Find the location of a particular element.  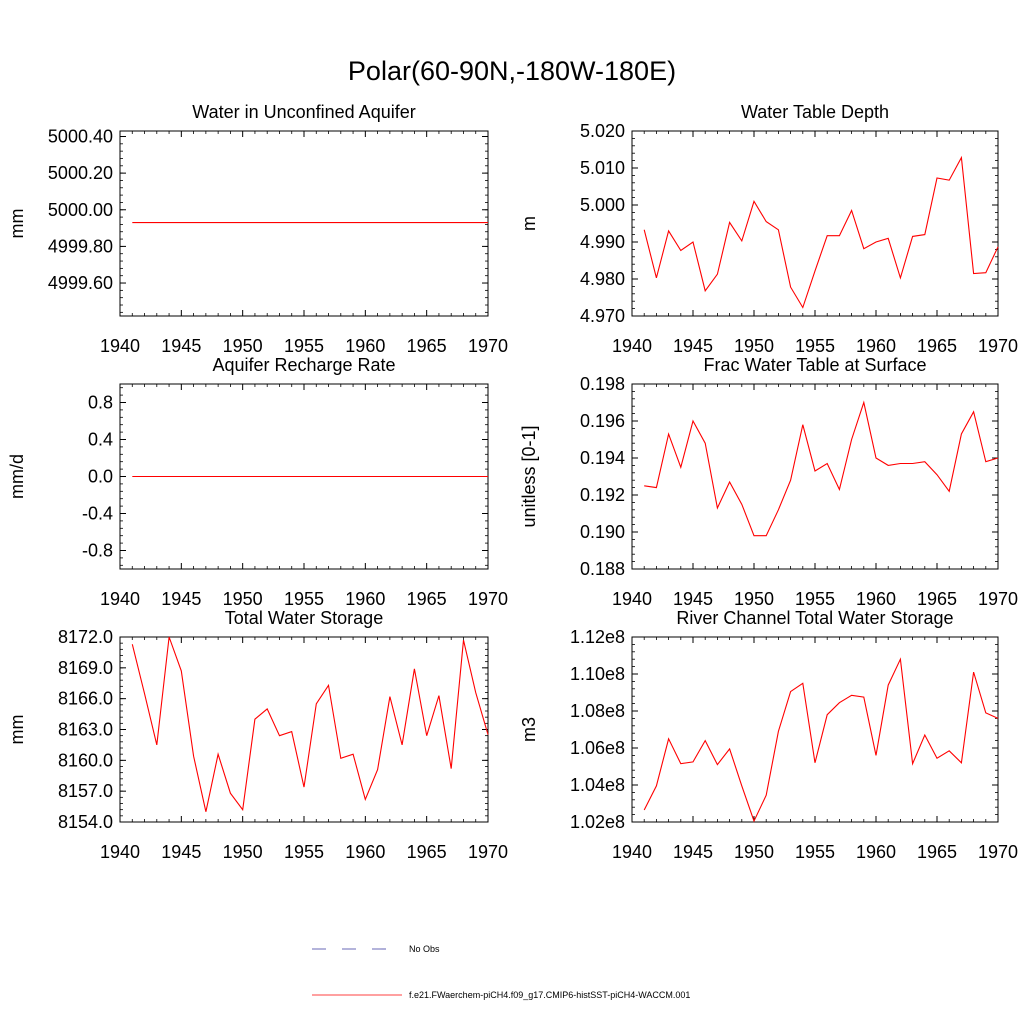

river-channel-storage-xtick-label: 1940 is located at coordinates (632, 852).